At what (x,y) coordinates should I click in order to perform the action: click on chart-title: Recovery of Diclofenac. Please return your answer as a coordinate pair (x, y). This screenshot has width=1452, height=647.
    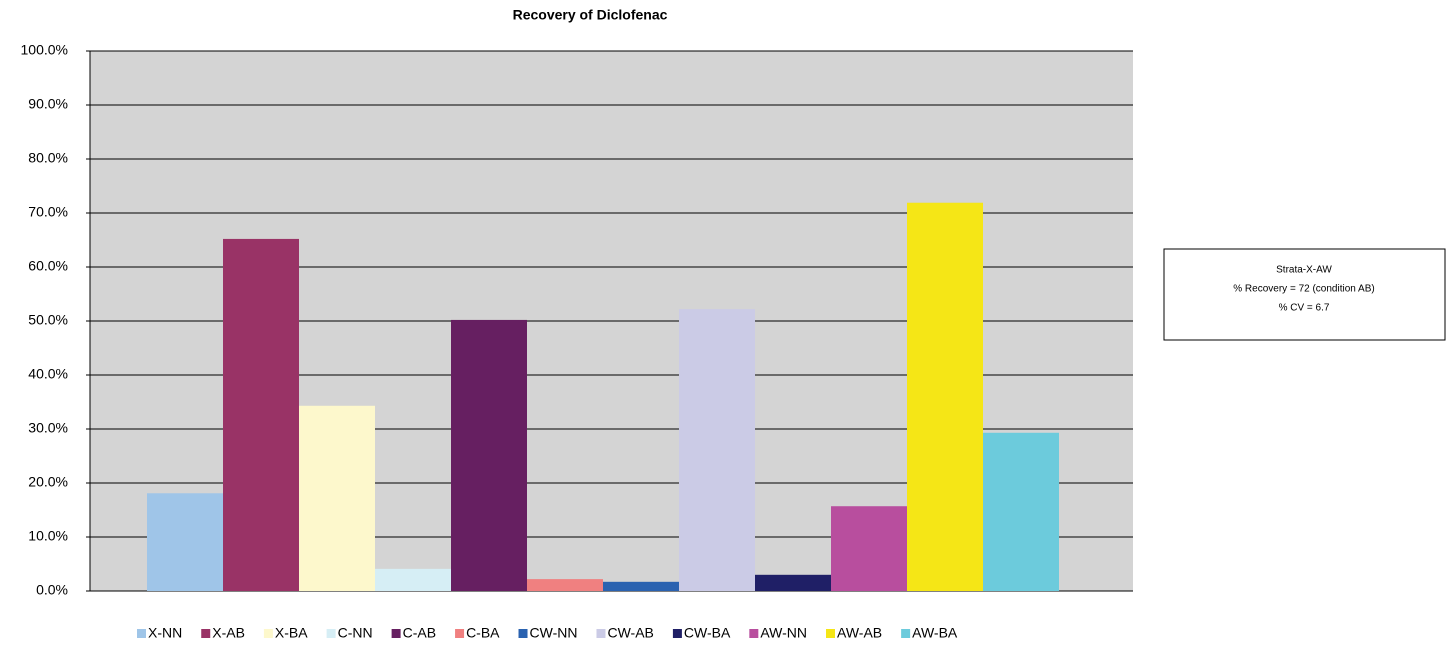
    Looking at the image, I should click on (590, 15).